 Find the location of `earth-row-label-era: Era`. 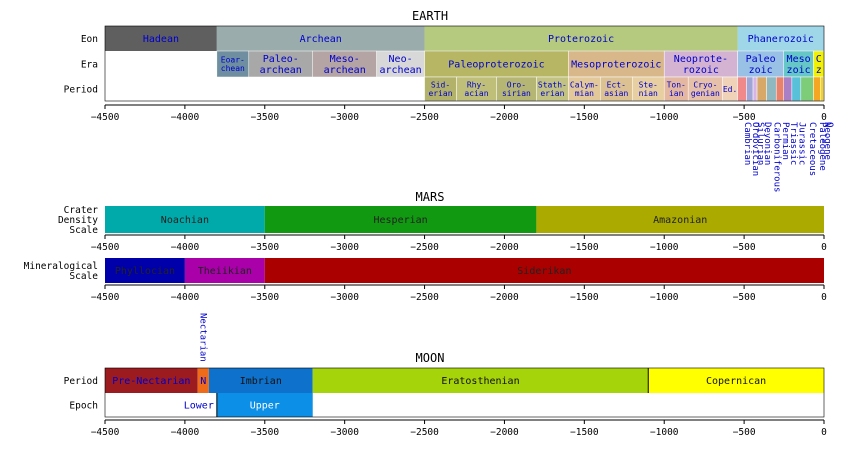

earth-row-label-era: Era is located at coordinates (89, 65).